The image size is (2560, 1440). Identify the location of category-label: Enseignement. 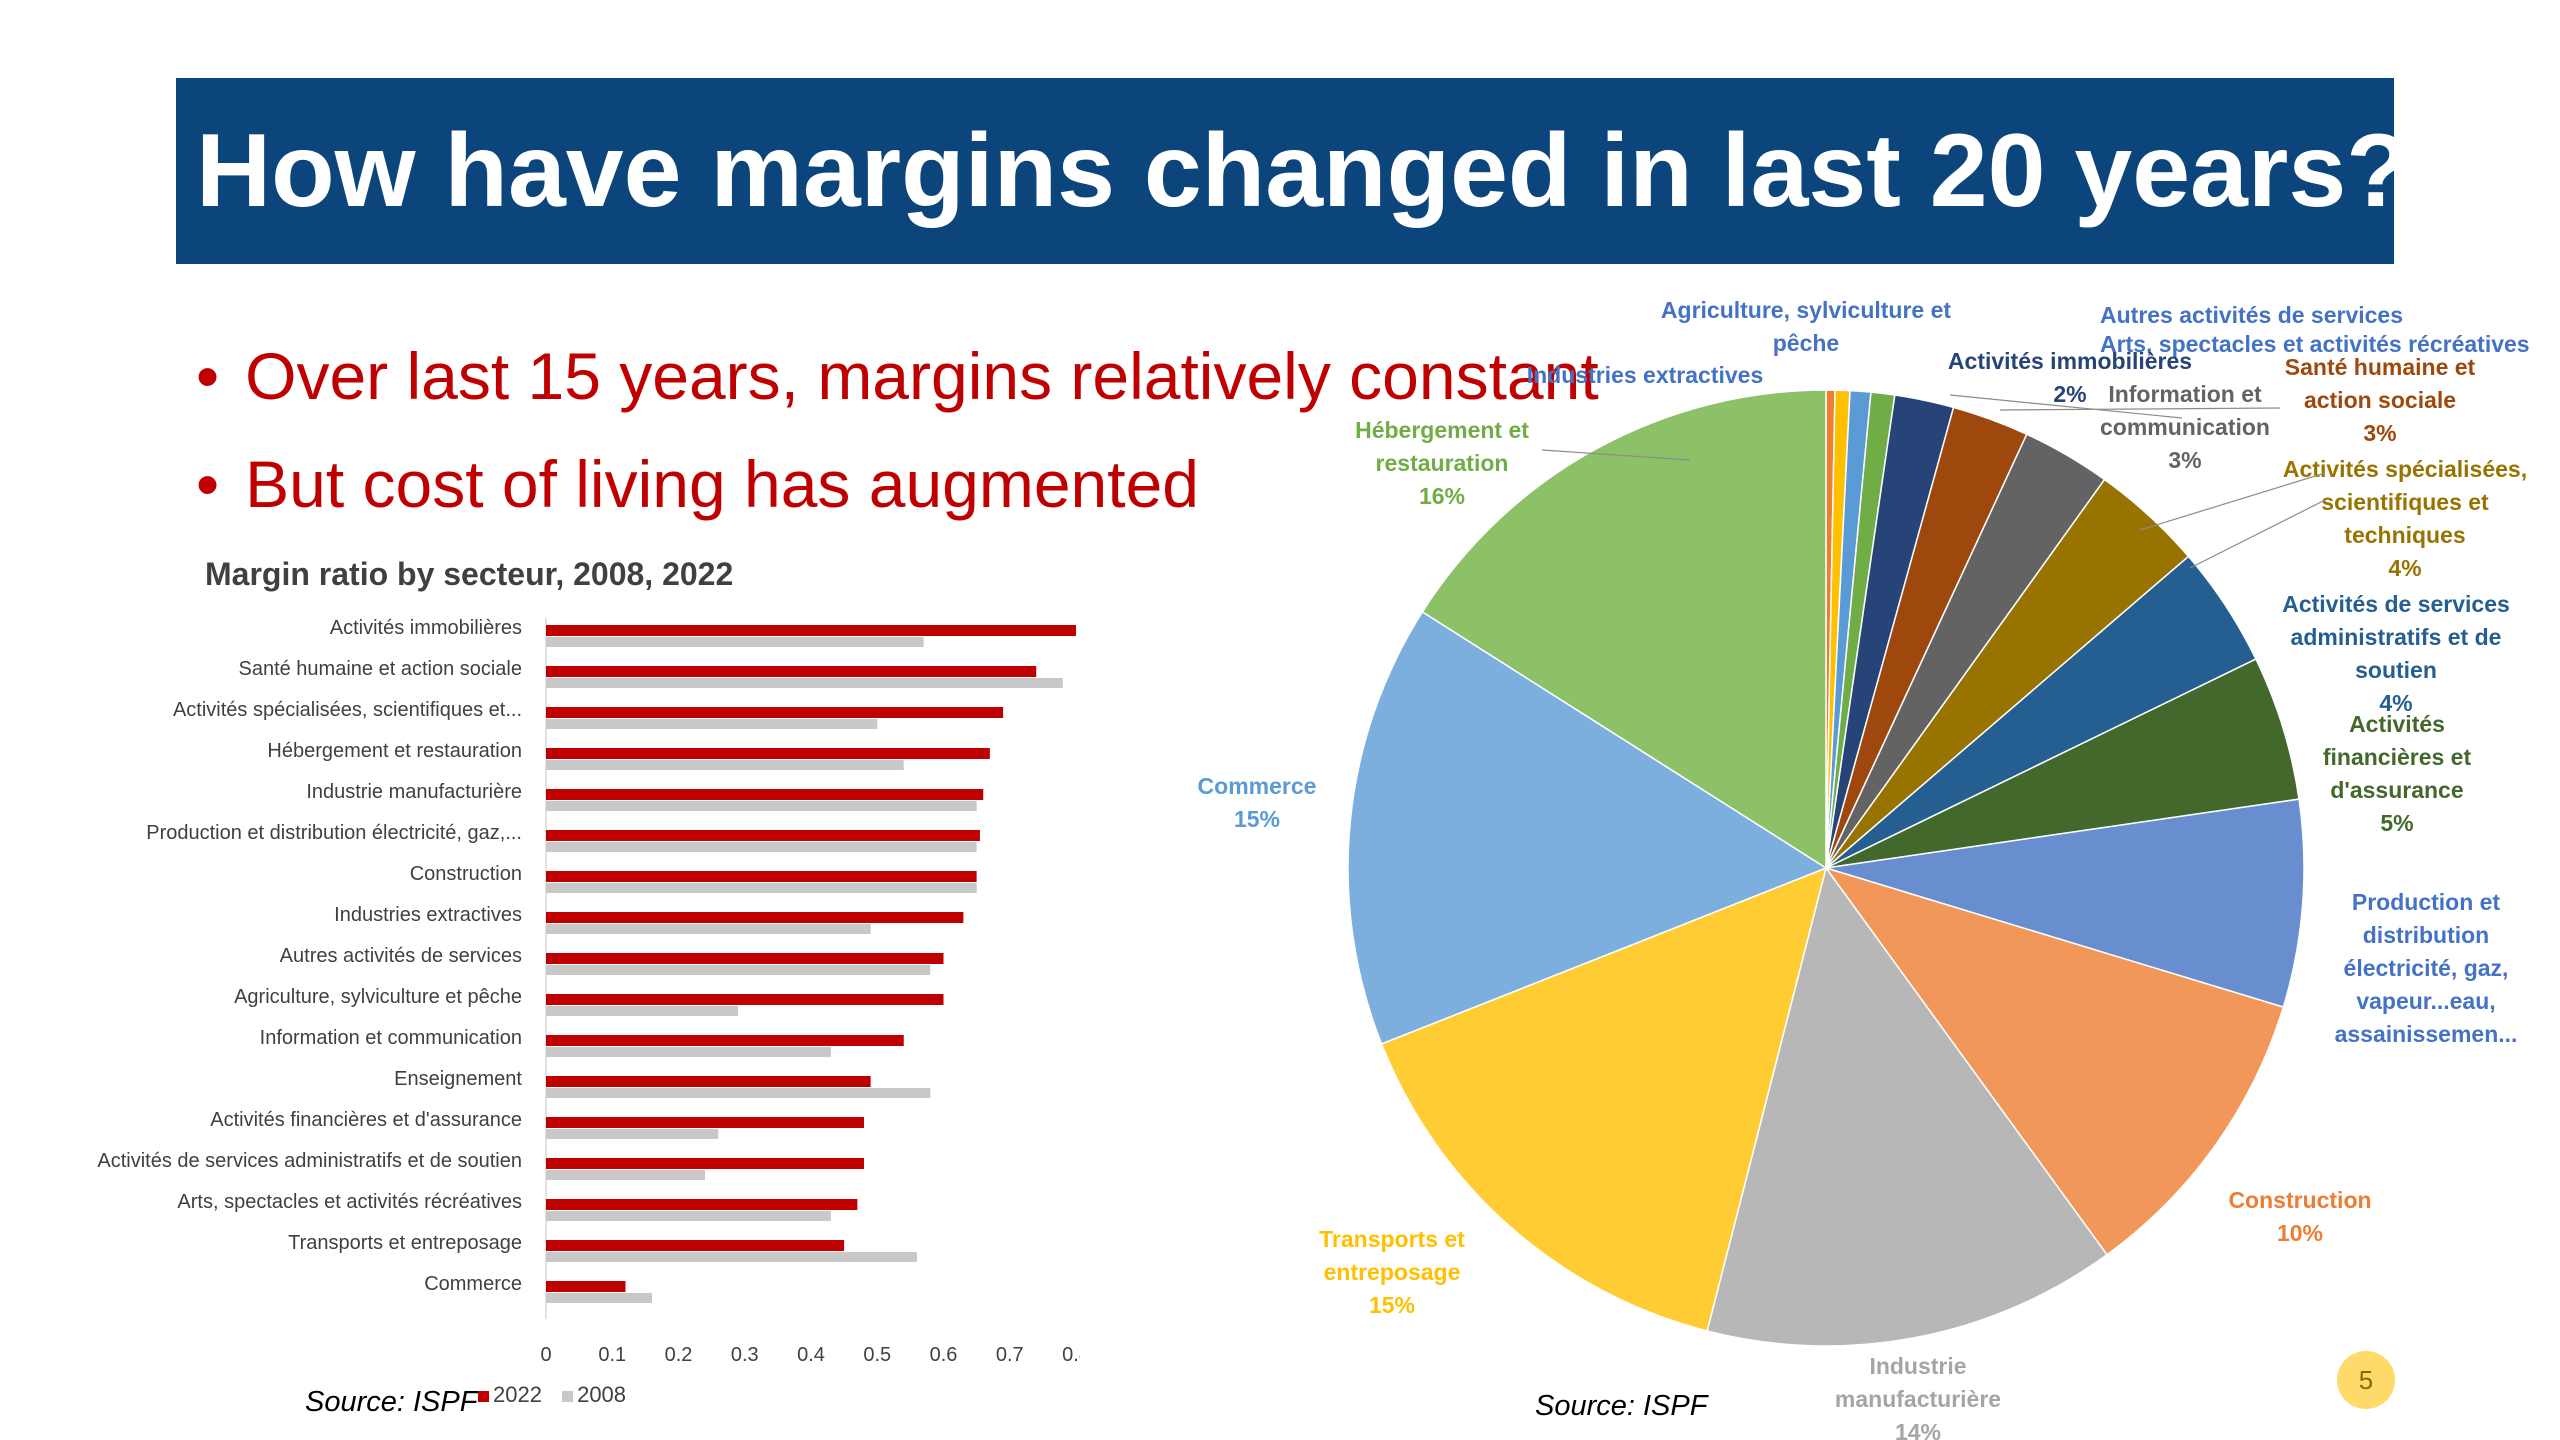
(458, 1079).